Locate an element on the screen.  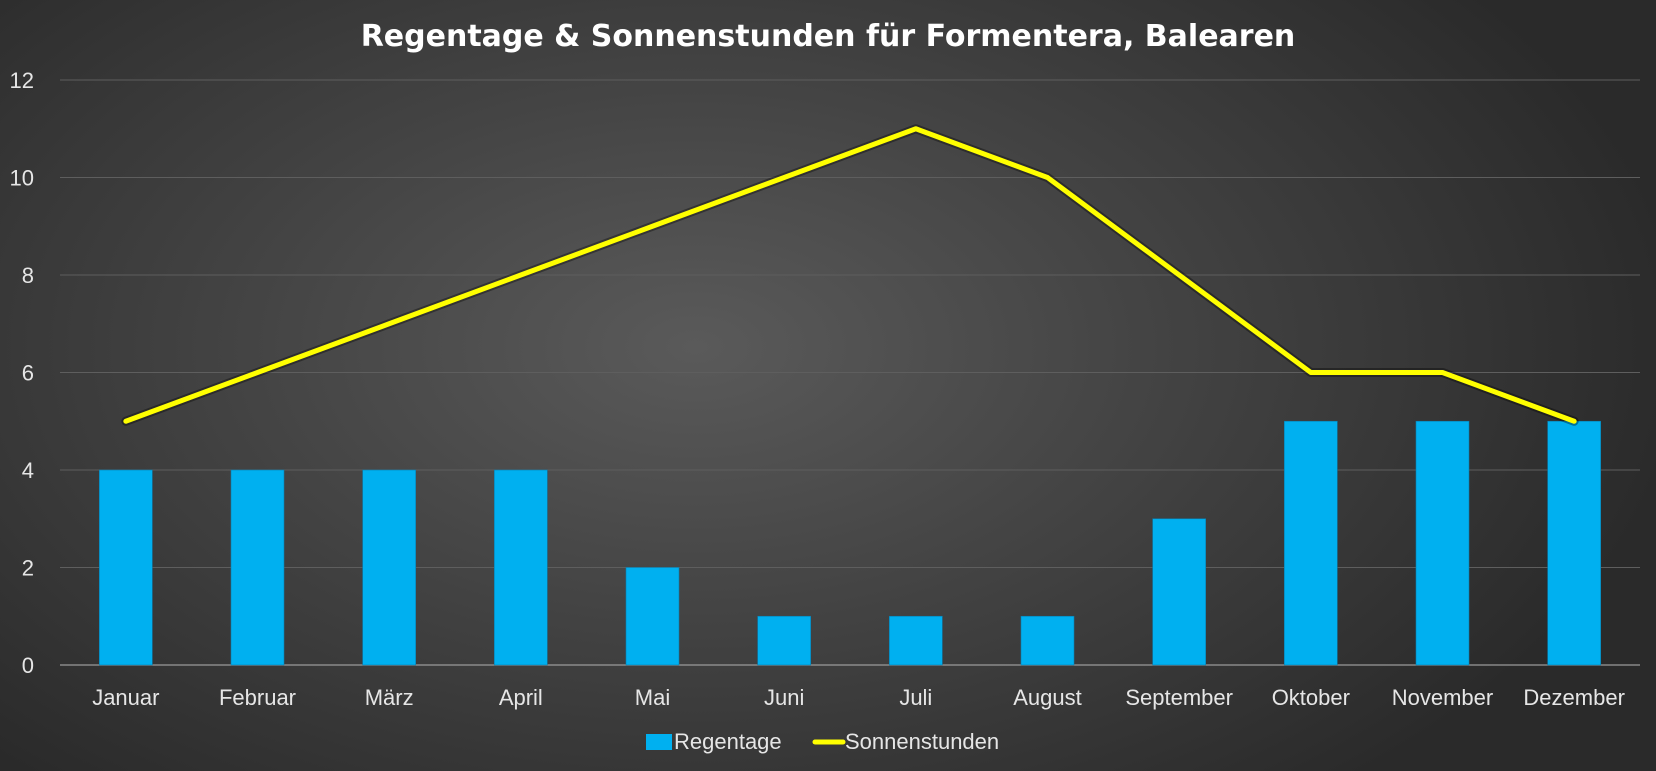
bar-märz is located at coordinates (389, 567).